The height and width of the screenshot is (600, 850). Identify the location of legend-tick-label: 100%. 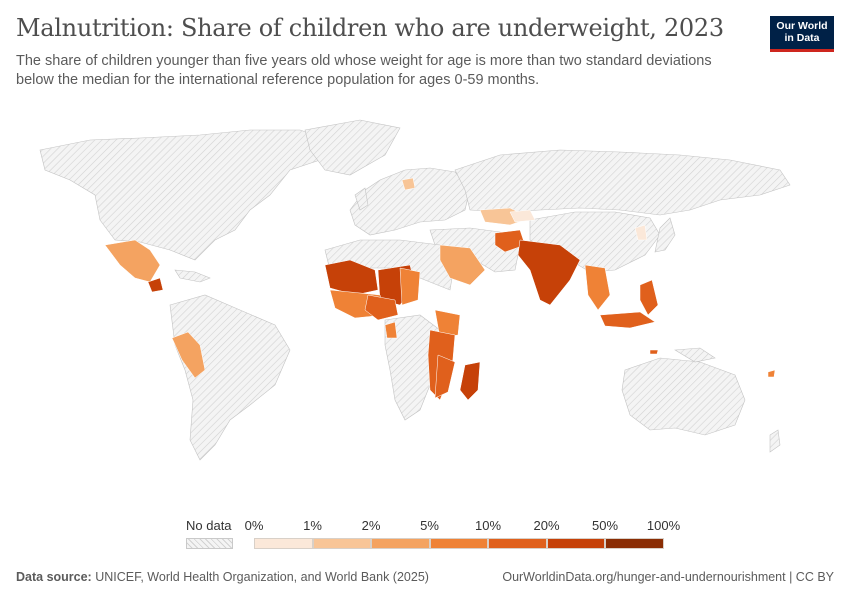
(663, 525).